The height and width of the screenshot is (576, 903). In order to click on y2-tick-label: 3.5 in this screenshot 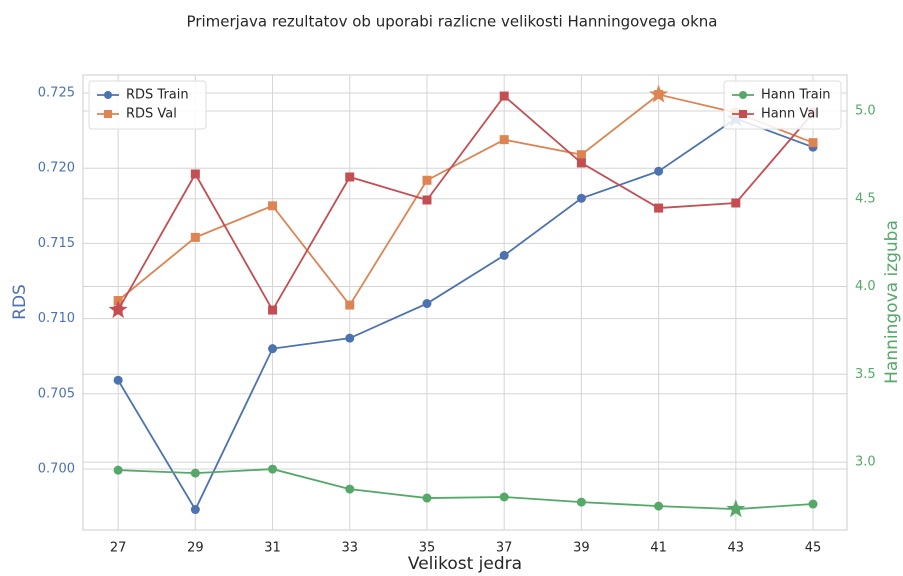, I will do `click(865, 374)`.